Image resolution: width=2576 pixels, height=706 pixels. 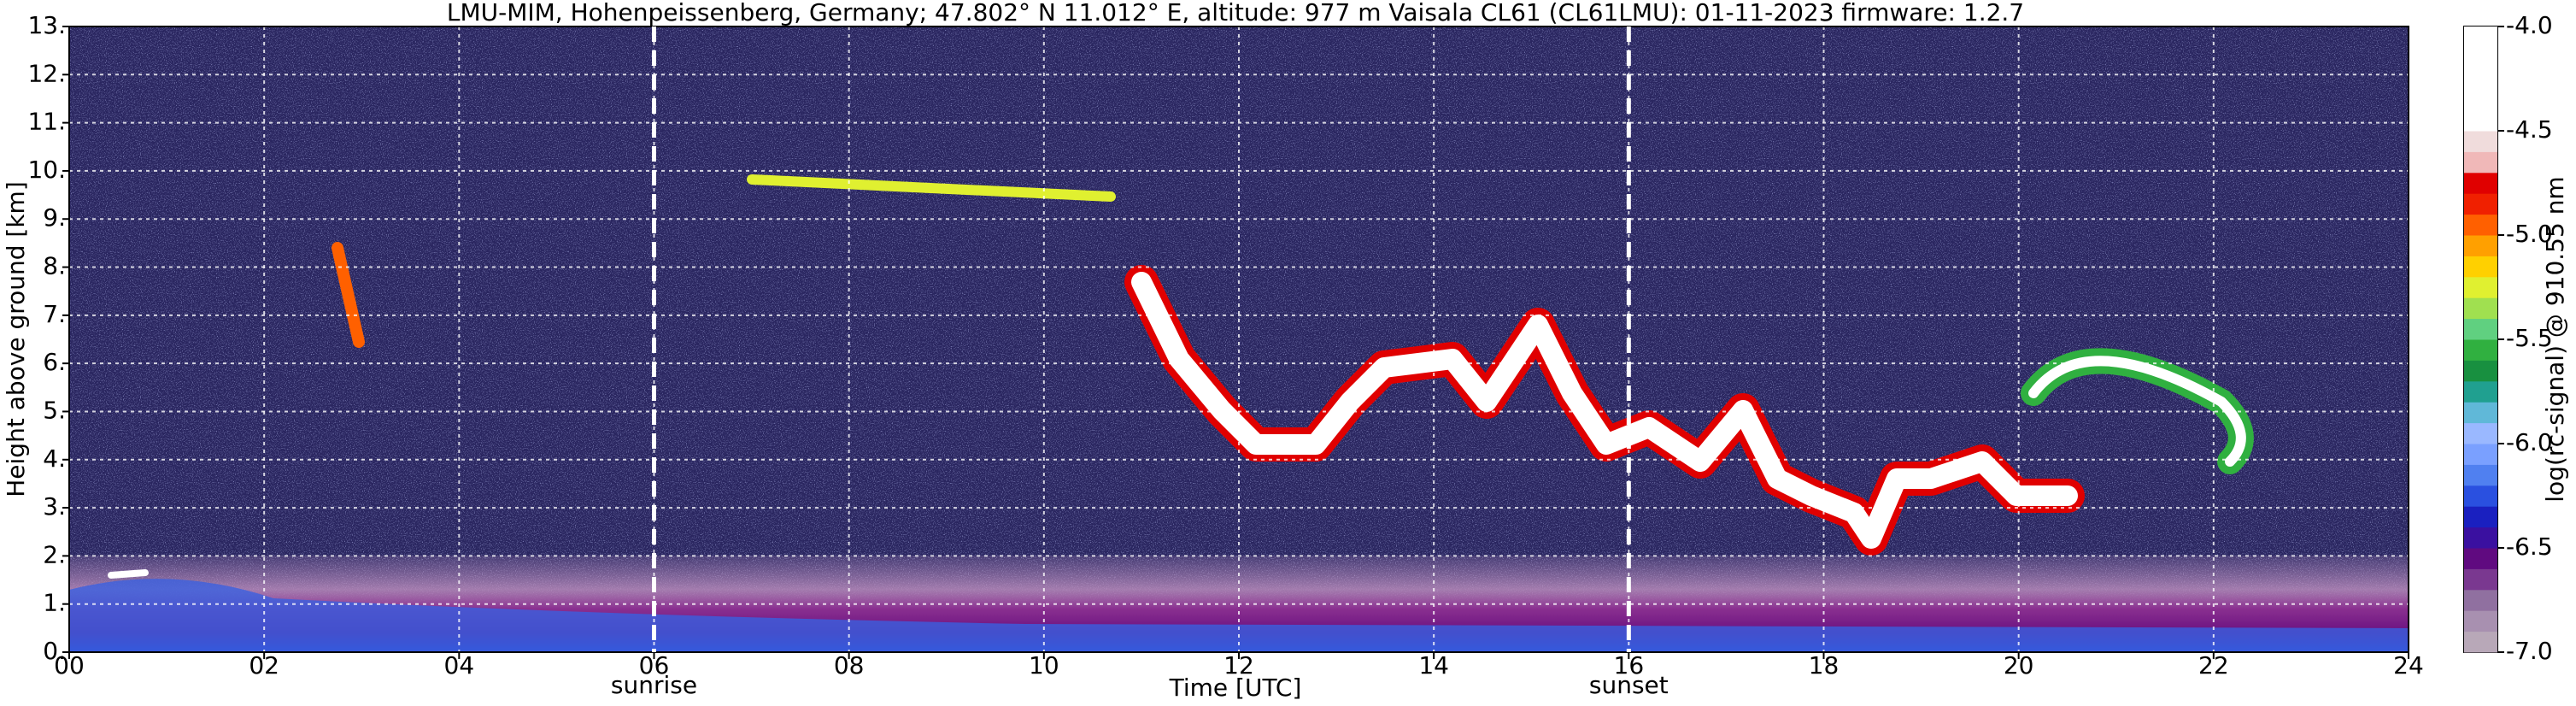 I want to click on y-tick-label: 9., so click(x=54, y=217).